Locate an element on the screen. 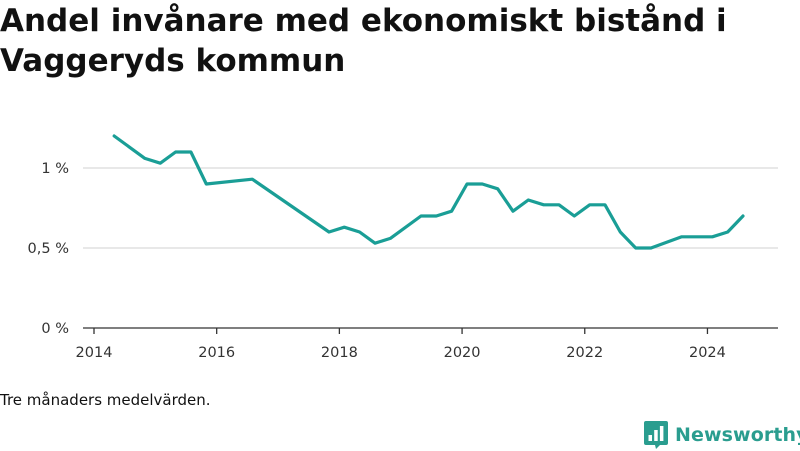 Image resolution: width=800 pixels, height=451 pixels. chart-note: Tre månaders medelvärden. is located at coordinates (105, 400).